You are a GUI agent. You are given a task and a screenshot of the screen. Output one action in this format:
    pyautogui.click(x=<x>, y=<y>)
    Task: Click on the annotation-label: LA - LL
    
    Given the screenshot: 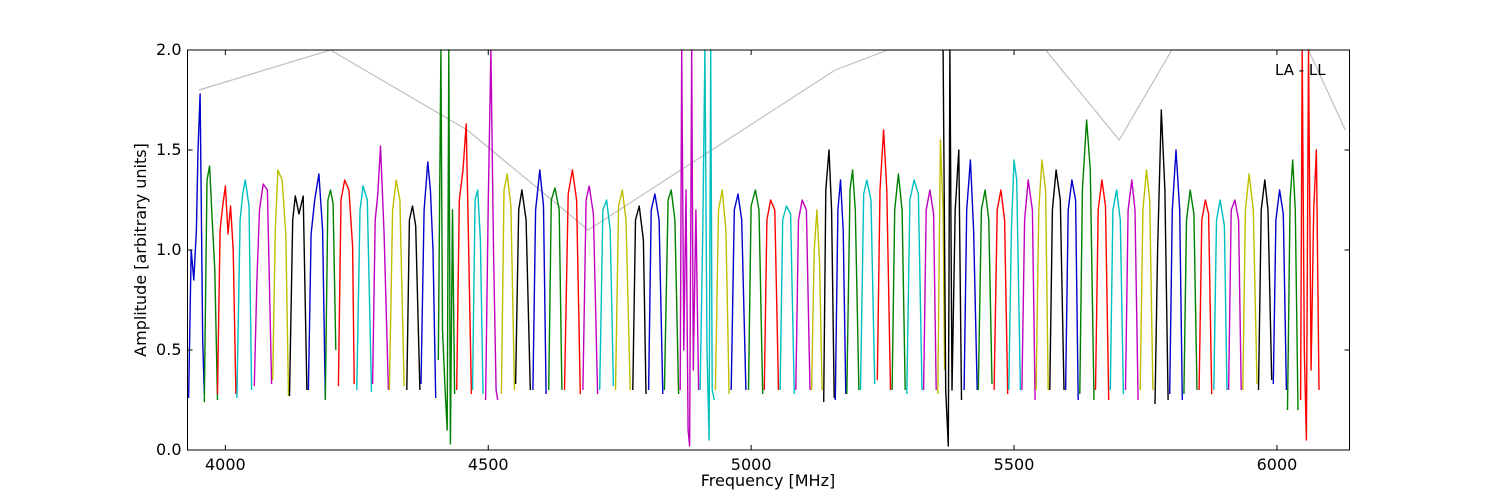 What is the action you would take?
    pyautogui.click(x=1300, y=70)
    